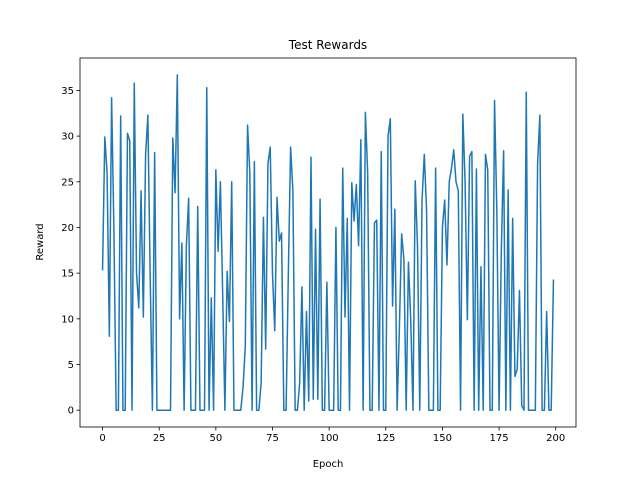  Describe the element at coordinates (329, 438) in the screenshot. I see `x-tick-label: 100` at that location.